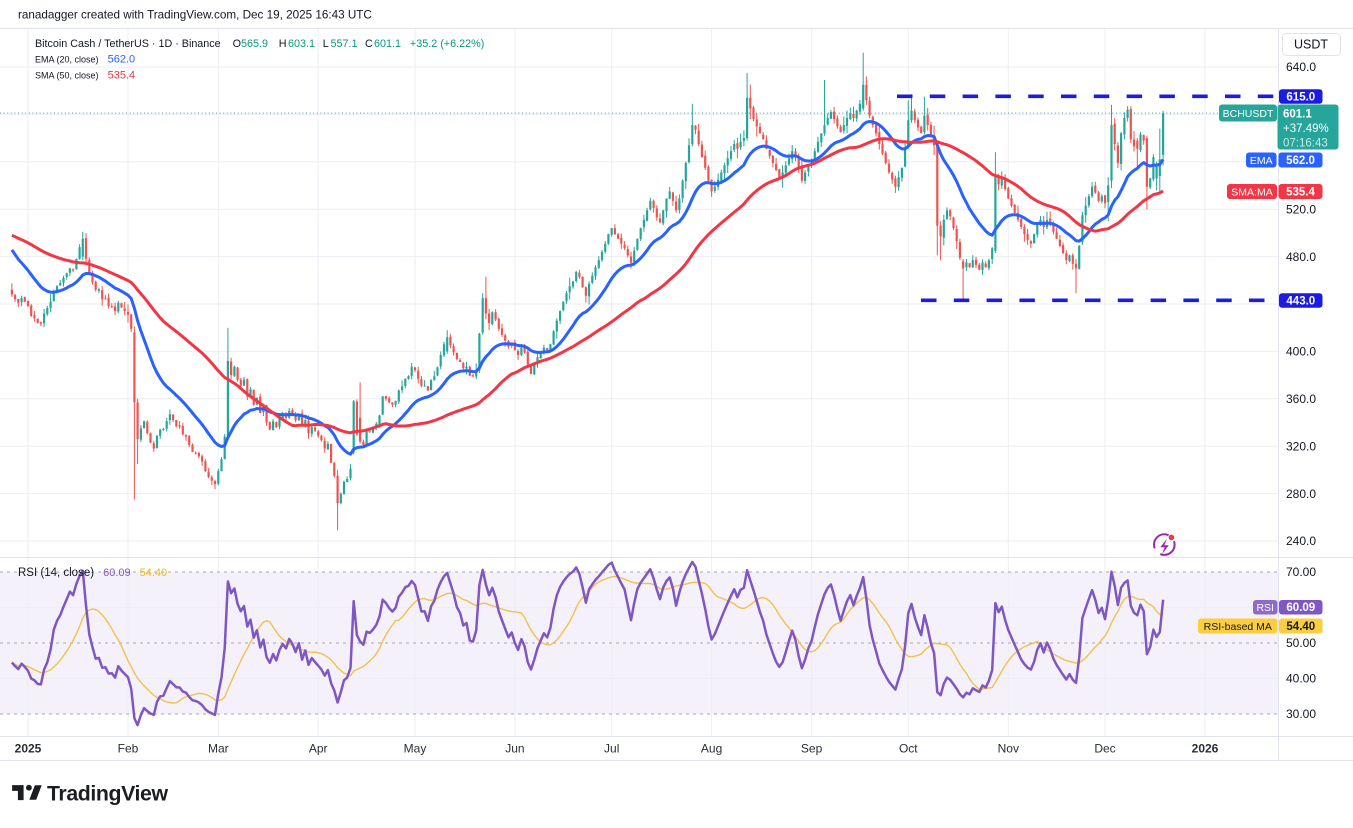  Describe the element at coordinates (1306, 129) in the screenshot. I see `svg-text: +37.49%` at that location.